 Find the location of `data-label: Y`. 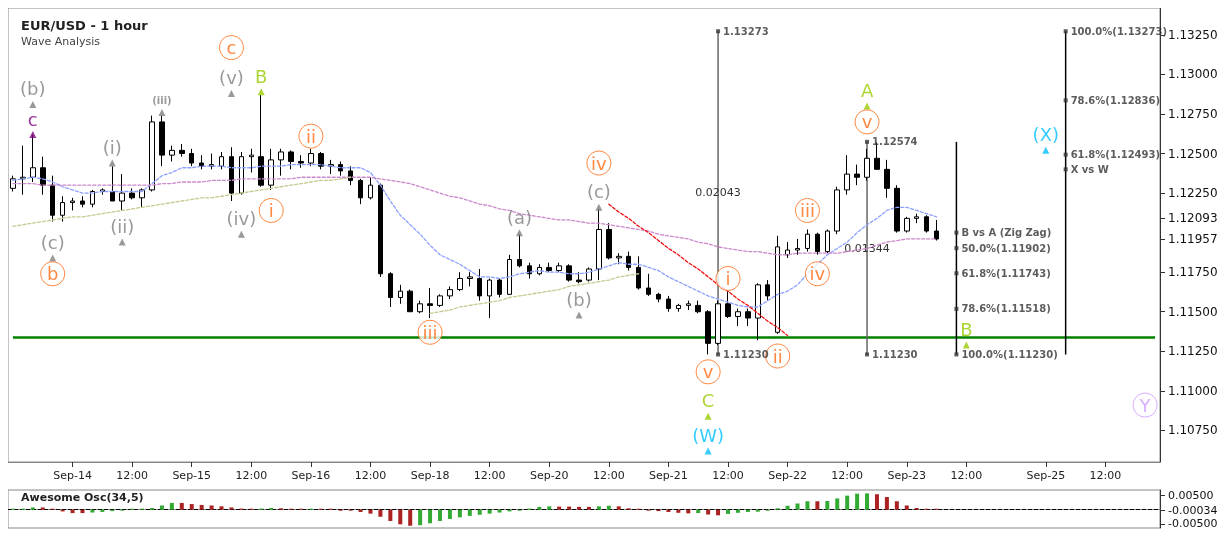

data-label: Y is located at coordinates (1145, 405).